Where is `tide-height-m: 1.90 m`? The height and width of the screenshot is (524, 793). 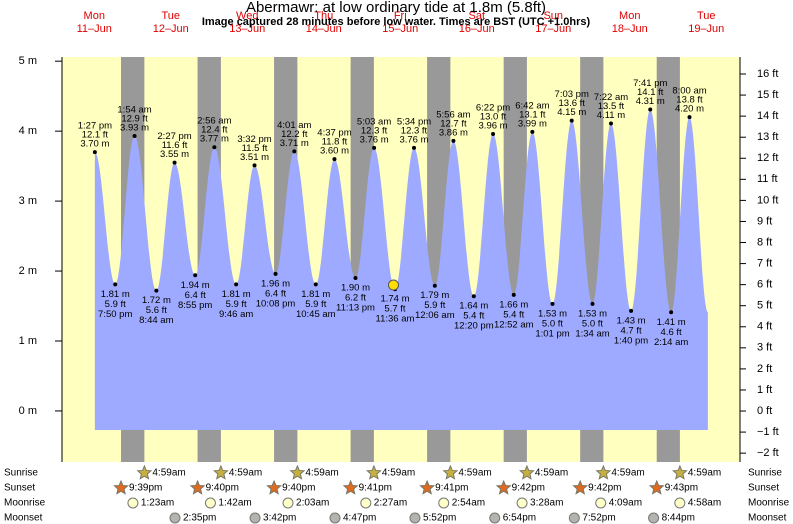 tide-height-m: 1.90 m is located at coordinates (355, 288).